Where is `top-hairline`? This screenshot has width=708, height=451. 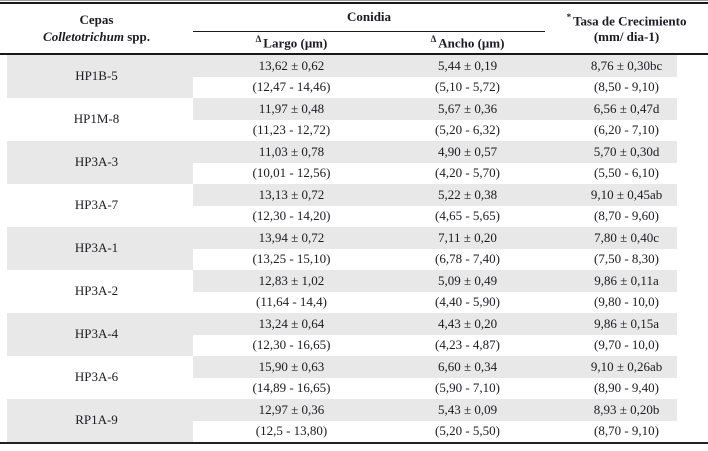
top-hairline is located at coordinates (354, 0).